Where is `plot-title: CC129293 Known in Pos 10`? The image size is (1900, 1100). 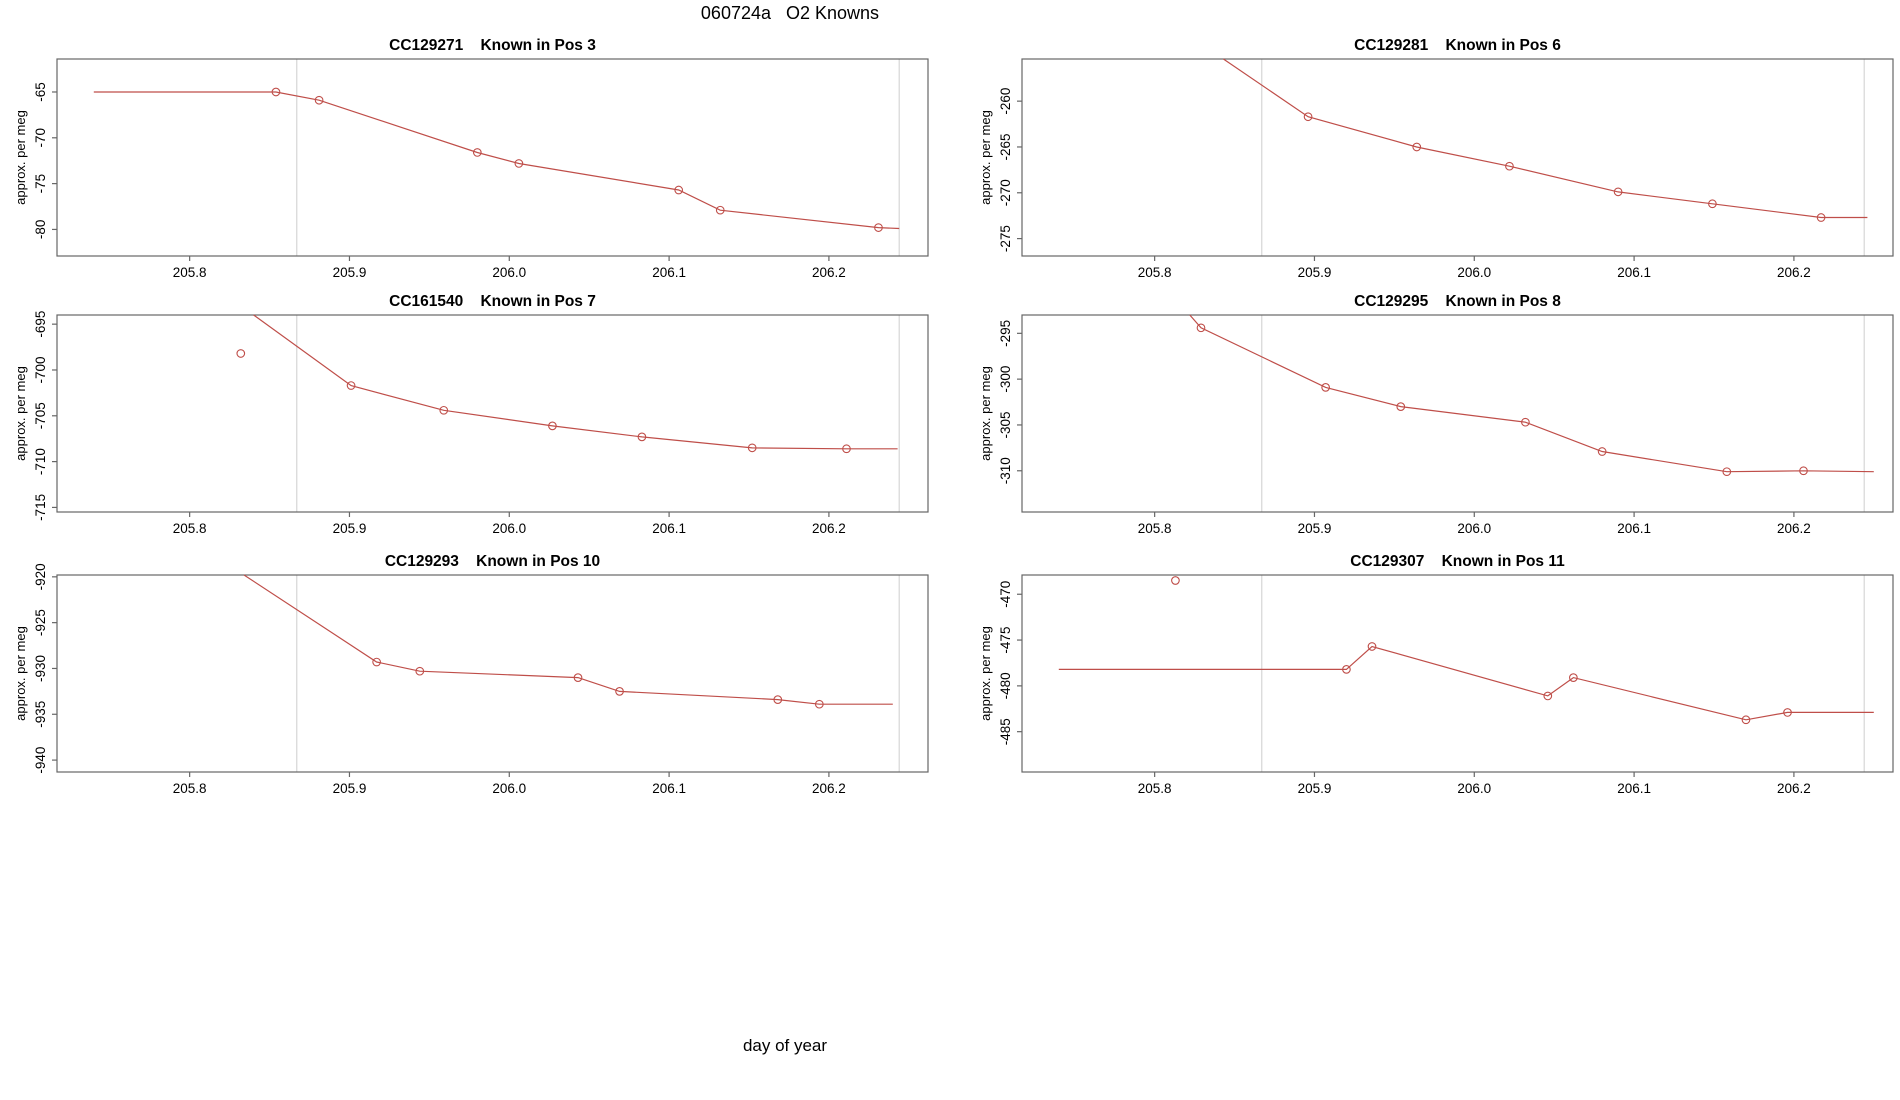 plot-title: CC129293 Known in Pos 10 is located at coordinates (492, 561).